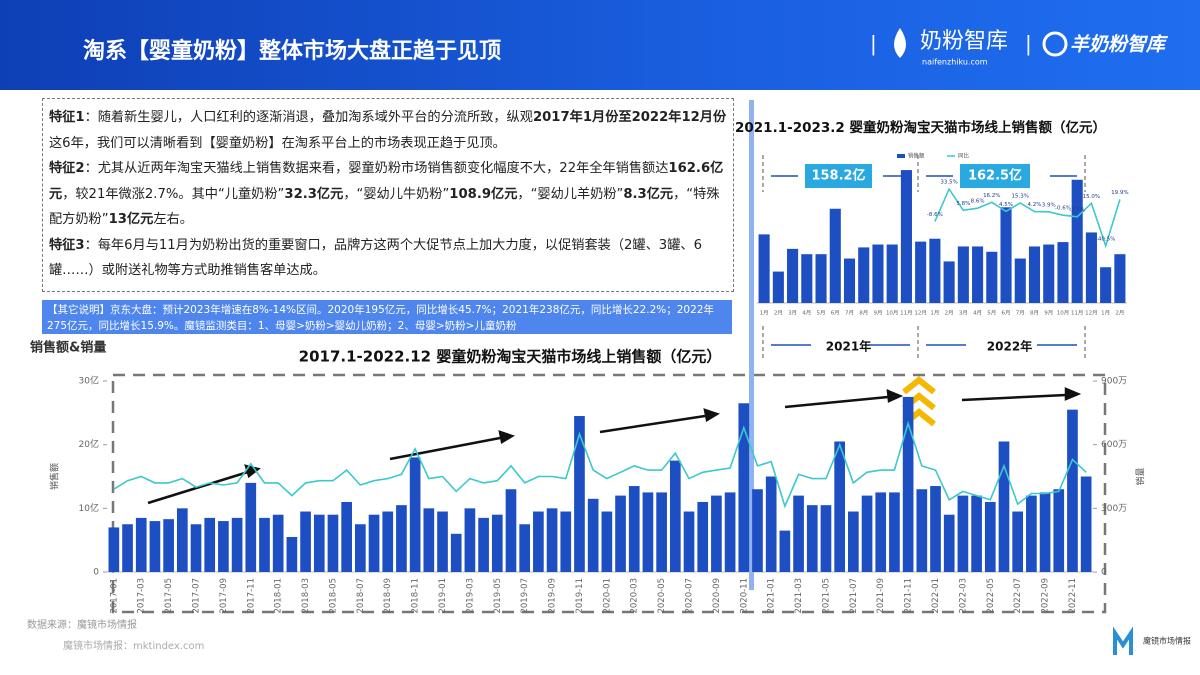 The width and height of the screenshot is (1200, 675). Describe the element at coordinates (955, 62) in the screenshot. I see `brand-url: naifenzhiku.com` at that location.